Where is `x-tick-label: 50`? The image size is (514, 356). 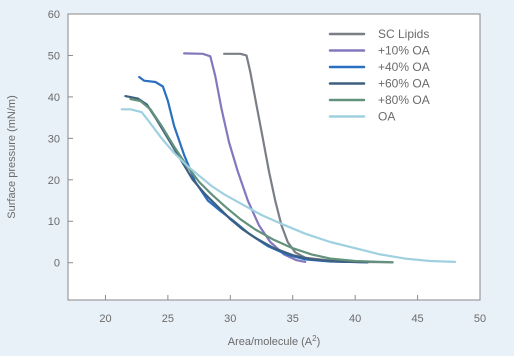
x-tick-label: 50 is located at coordinates (480, 319).